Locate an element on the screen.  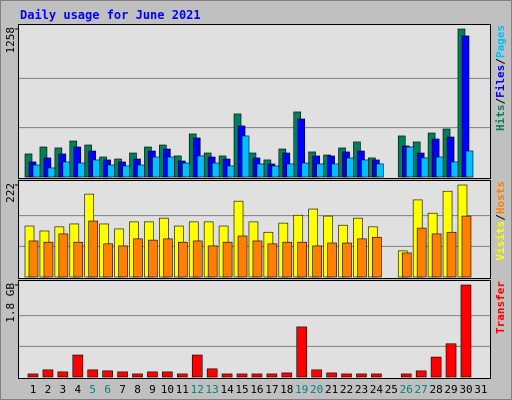
y-tick-label: 222 is located at coordinates (10, 193).